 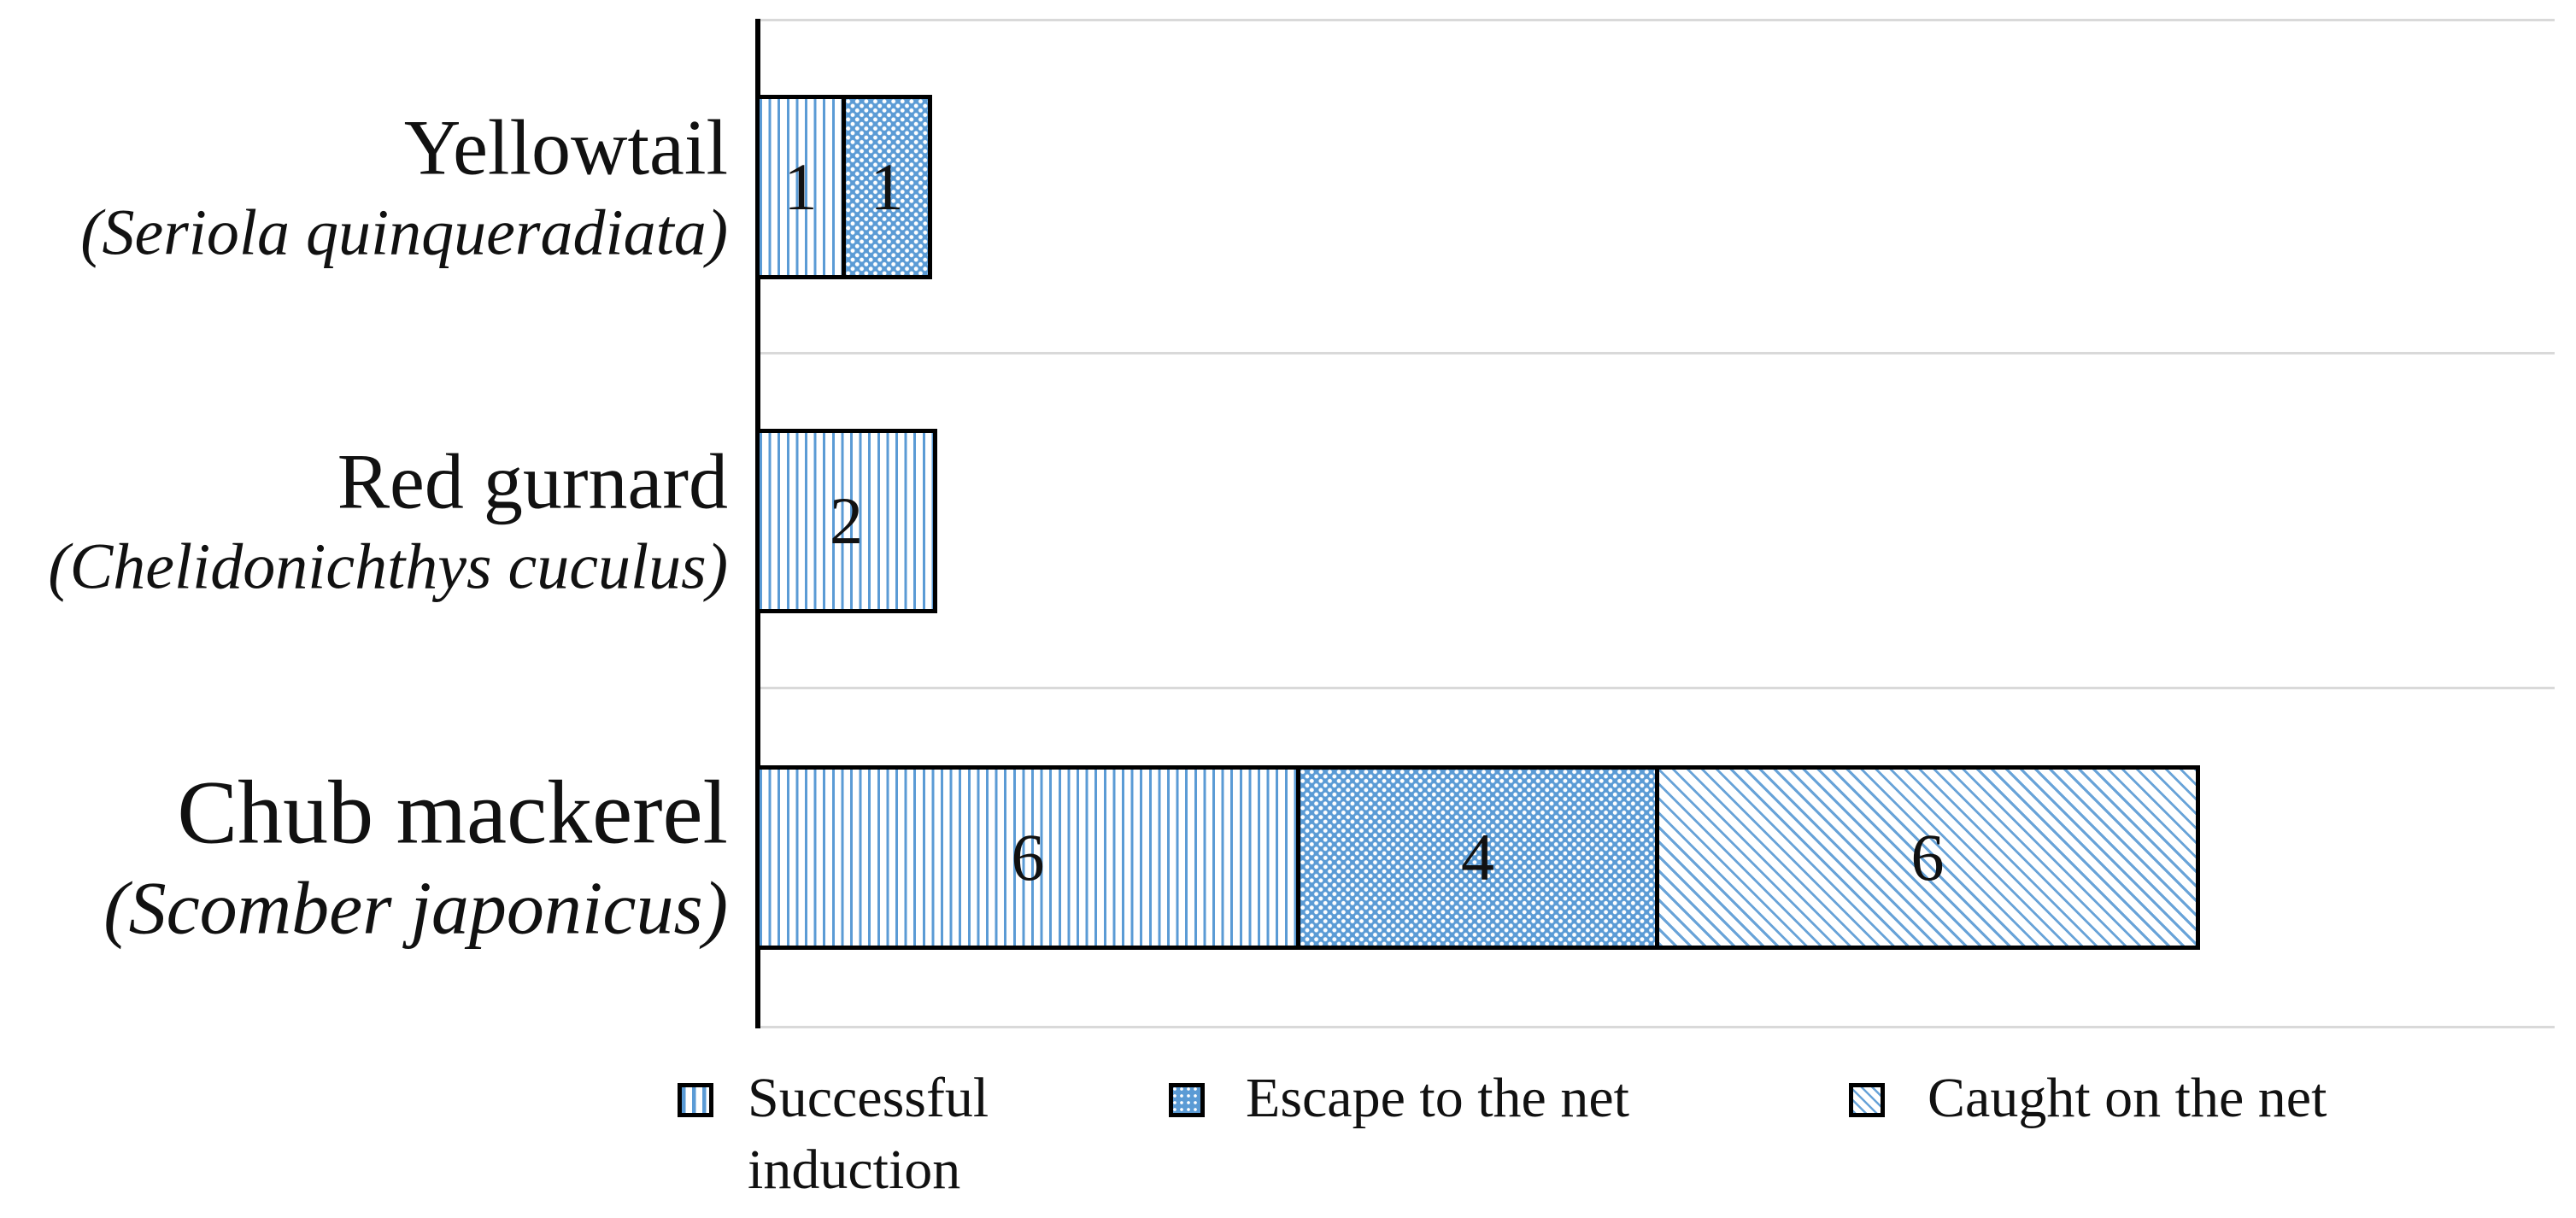 I want to click on legend-label-caught-on-the-net: Caught on the net, so click(x=2127, y=1098).